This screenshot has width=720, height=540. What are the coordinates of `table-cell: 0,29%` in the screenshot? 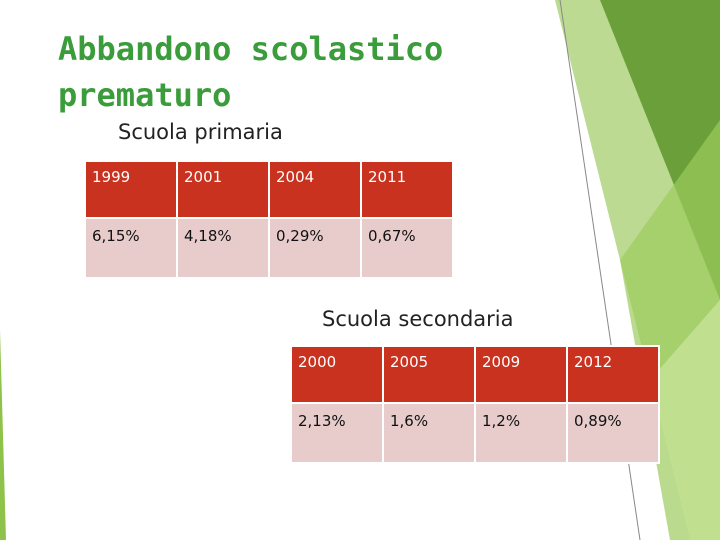 It's located at (315, 248).